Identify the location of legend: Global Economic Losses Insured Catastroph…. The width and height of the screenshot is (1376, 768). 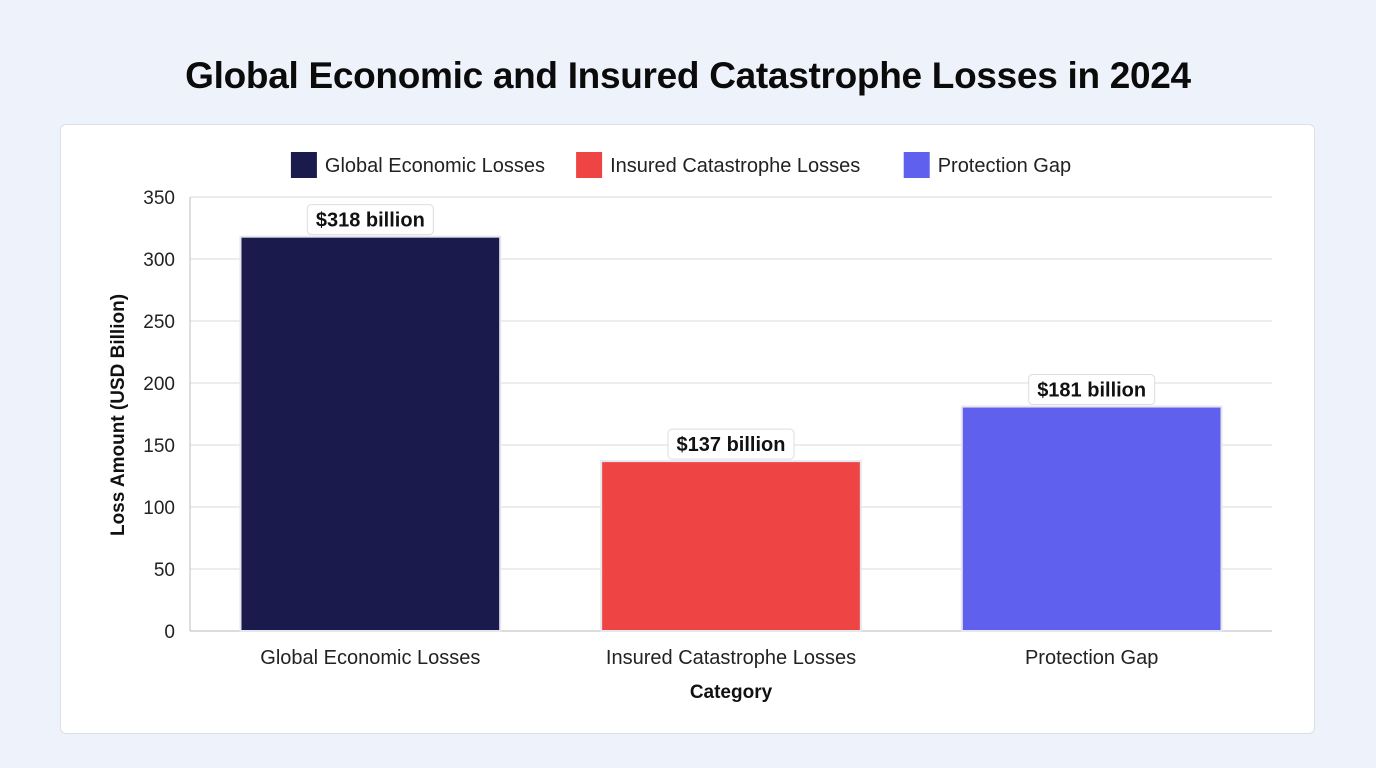
(680, 165).